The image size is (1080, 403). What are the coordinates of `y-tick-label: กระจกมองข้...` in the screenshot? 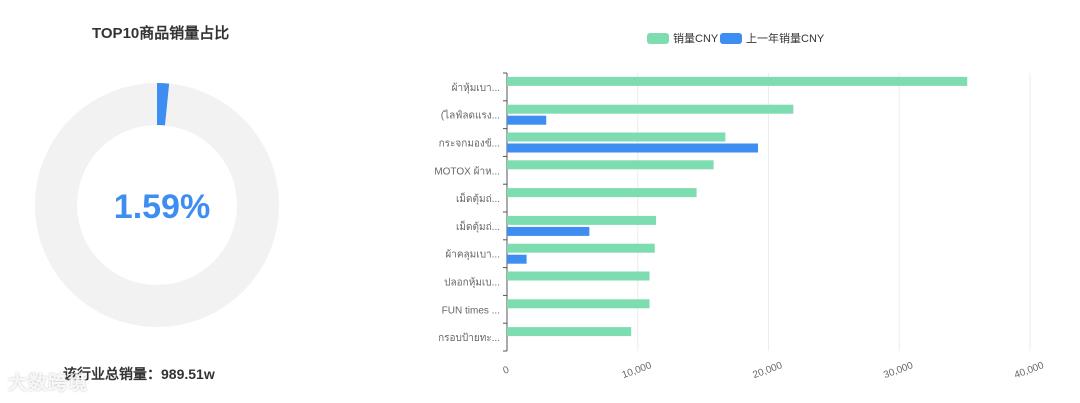 It's located at (469, 144).